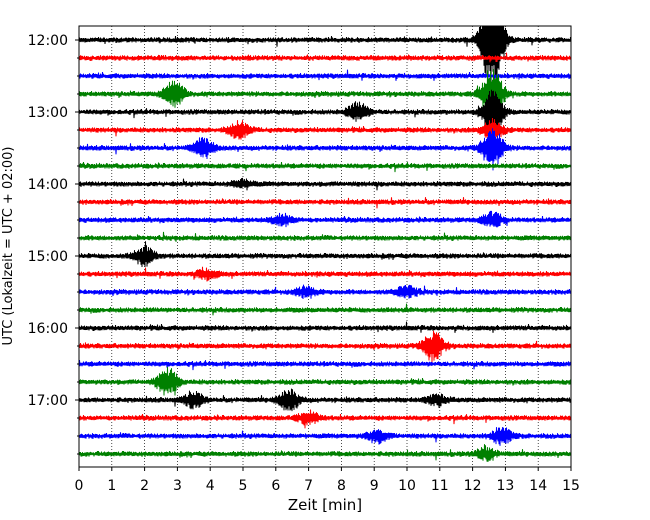 The width and height of the screenshot is (650, 520). Describe the element at coordinates (48, 113) in the screenshot. I see `y-tick-label: 13:00` at that location.